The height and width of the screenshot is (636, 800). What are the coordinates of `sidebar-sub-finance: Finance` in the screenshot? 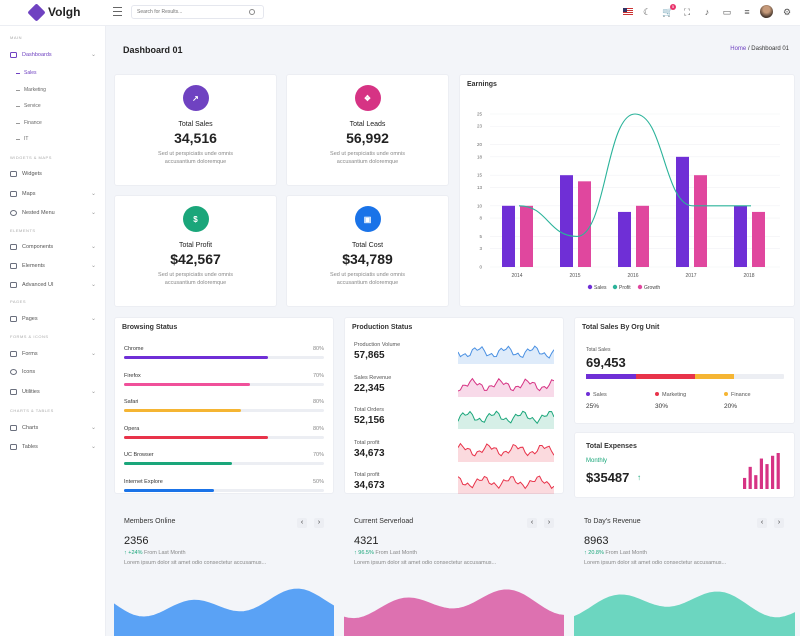 It's located at (29, 123).